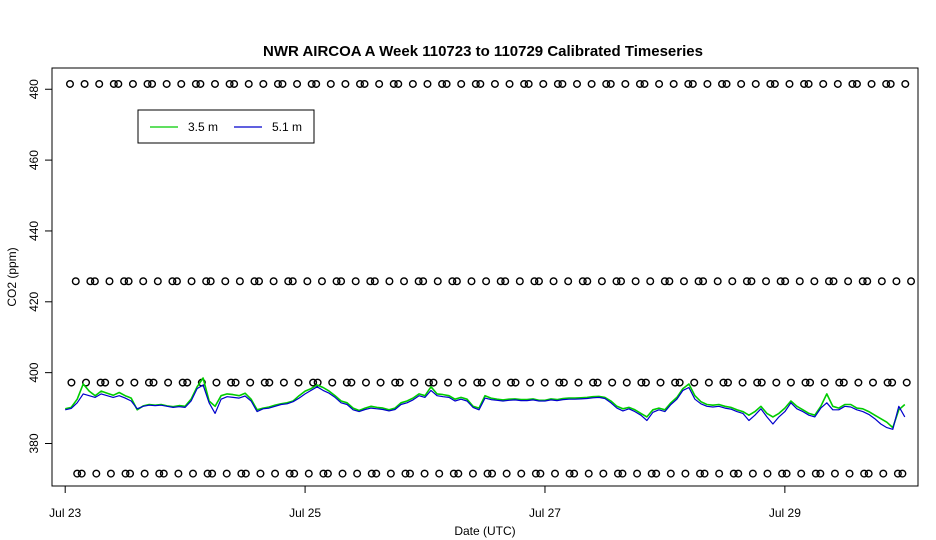 The image size is (936, 540). I want to click on x-axis-label: Date (UTC), so click(484, 531).